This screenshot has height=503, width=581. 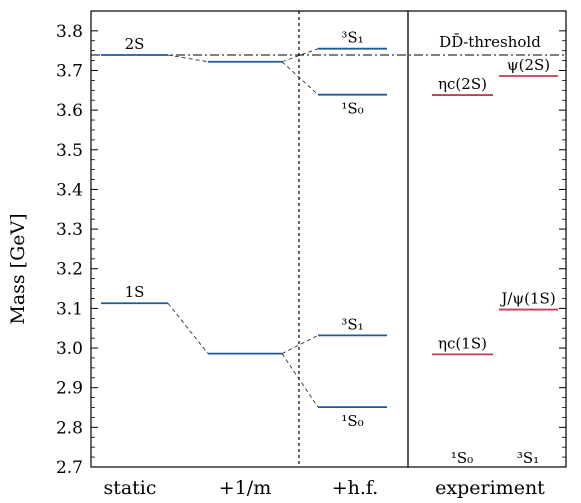 I want to click on y-tick-label: 3.0, so click(x=69, y=349).